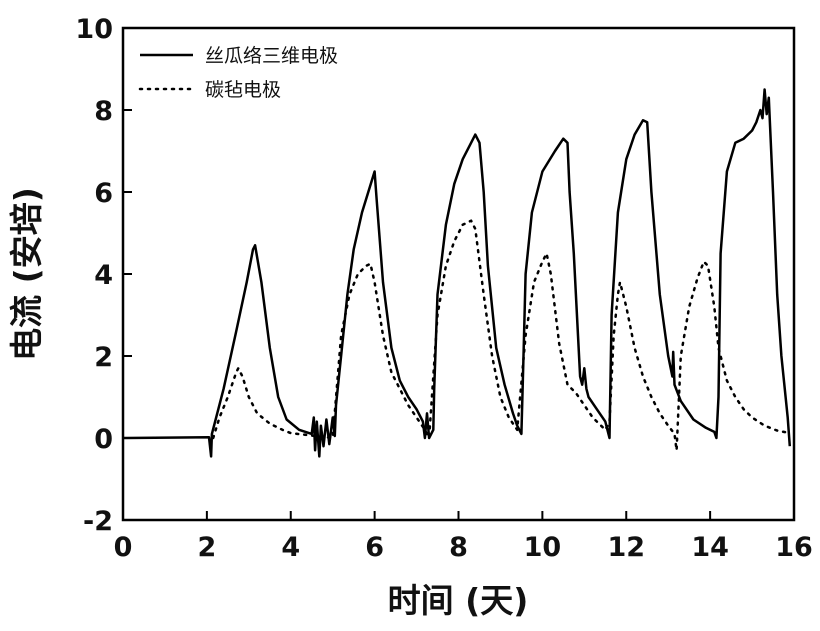  I want to click on x-tick-label: 4, so click(290, 547).